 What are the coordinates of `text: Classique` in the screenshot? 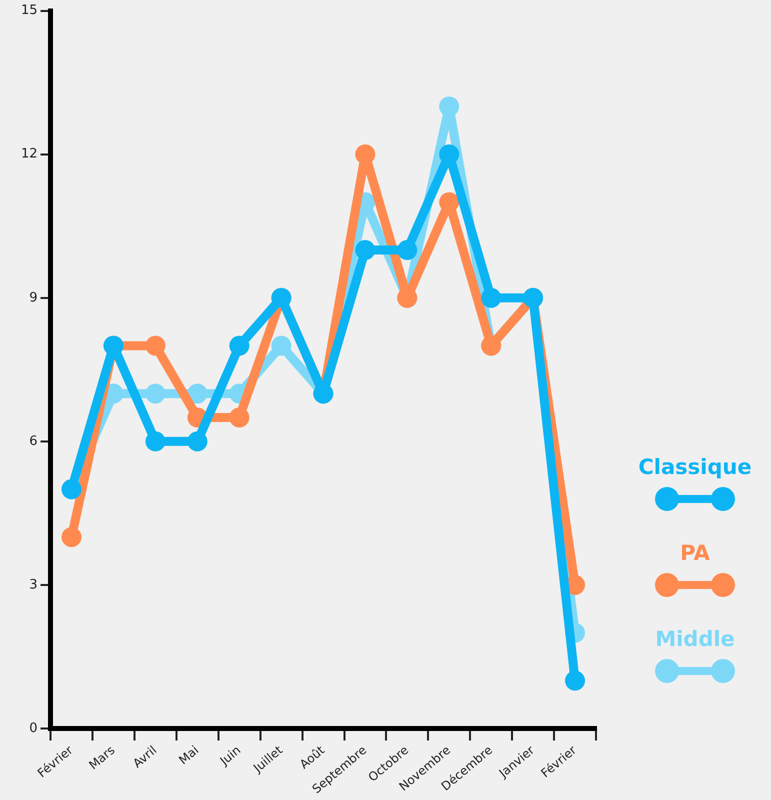 It's located at (695, 467).